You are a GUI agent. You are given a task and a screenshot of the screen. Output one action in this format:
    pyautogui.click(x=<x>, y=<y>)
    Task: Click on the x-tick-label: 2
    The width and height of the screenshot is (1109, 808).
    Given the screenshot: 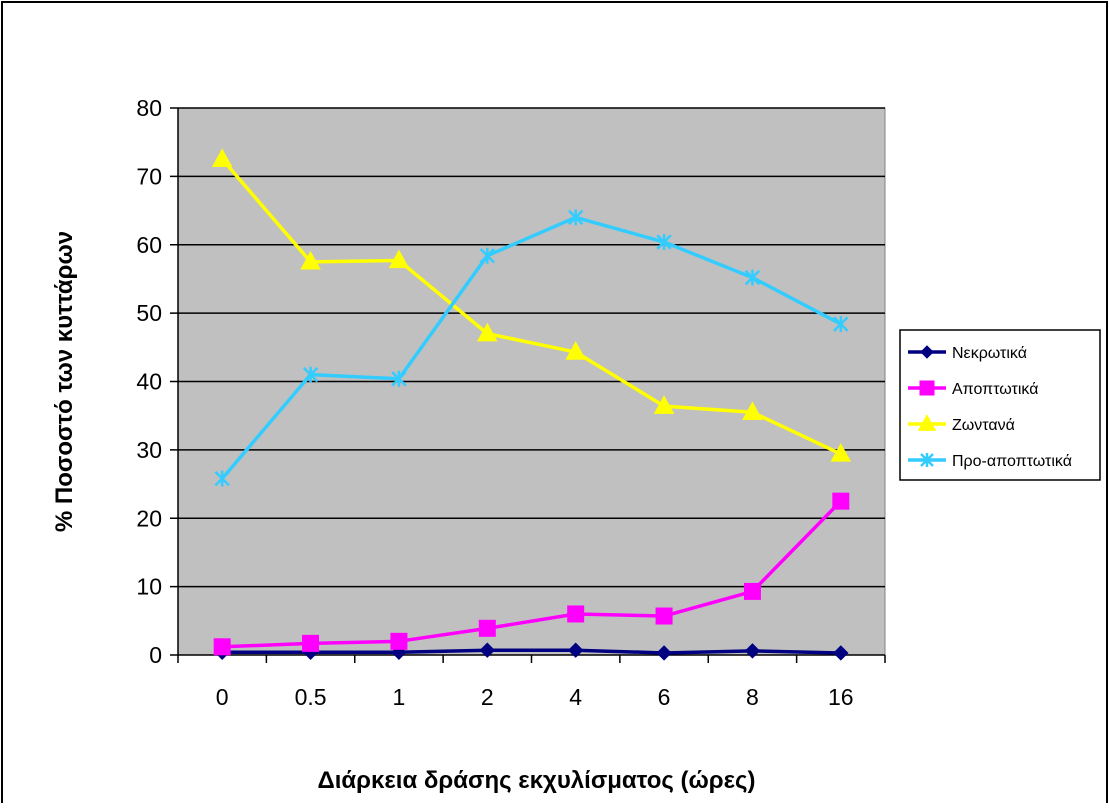 What is the action you would take?
    pyautogui.click(x=487, y=697)
    